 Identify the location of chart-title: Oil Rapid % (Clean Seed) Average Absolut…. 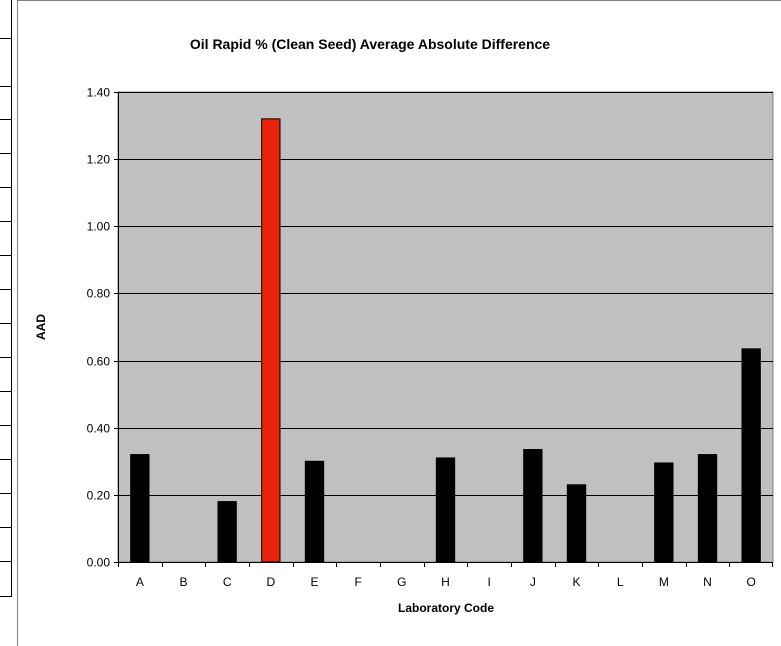
(370, 44).